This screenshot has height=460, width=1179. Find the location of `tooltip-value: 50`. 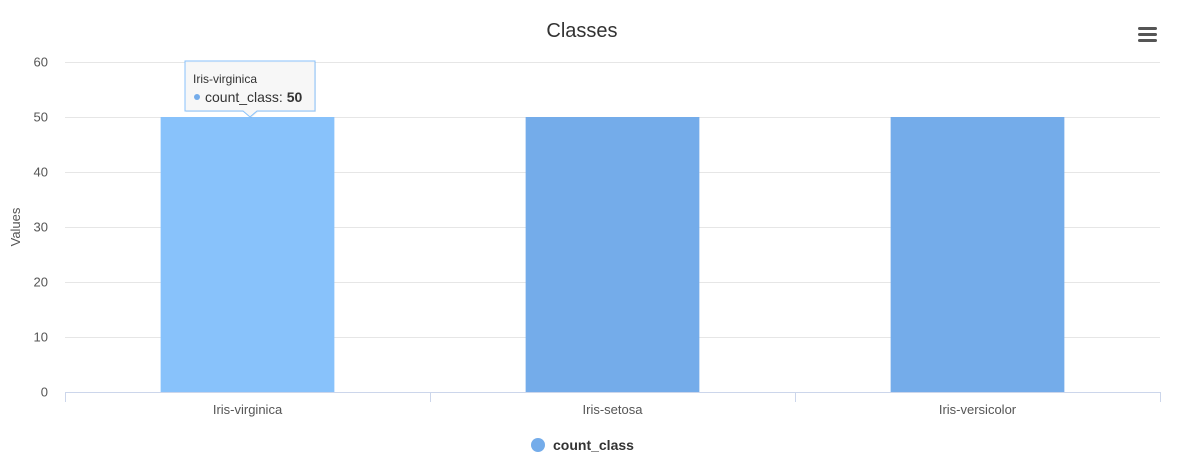

tooltip-value: 50 is located at coordinates (295, 97).